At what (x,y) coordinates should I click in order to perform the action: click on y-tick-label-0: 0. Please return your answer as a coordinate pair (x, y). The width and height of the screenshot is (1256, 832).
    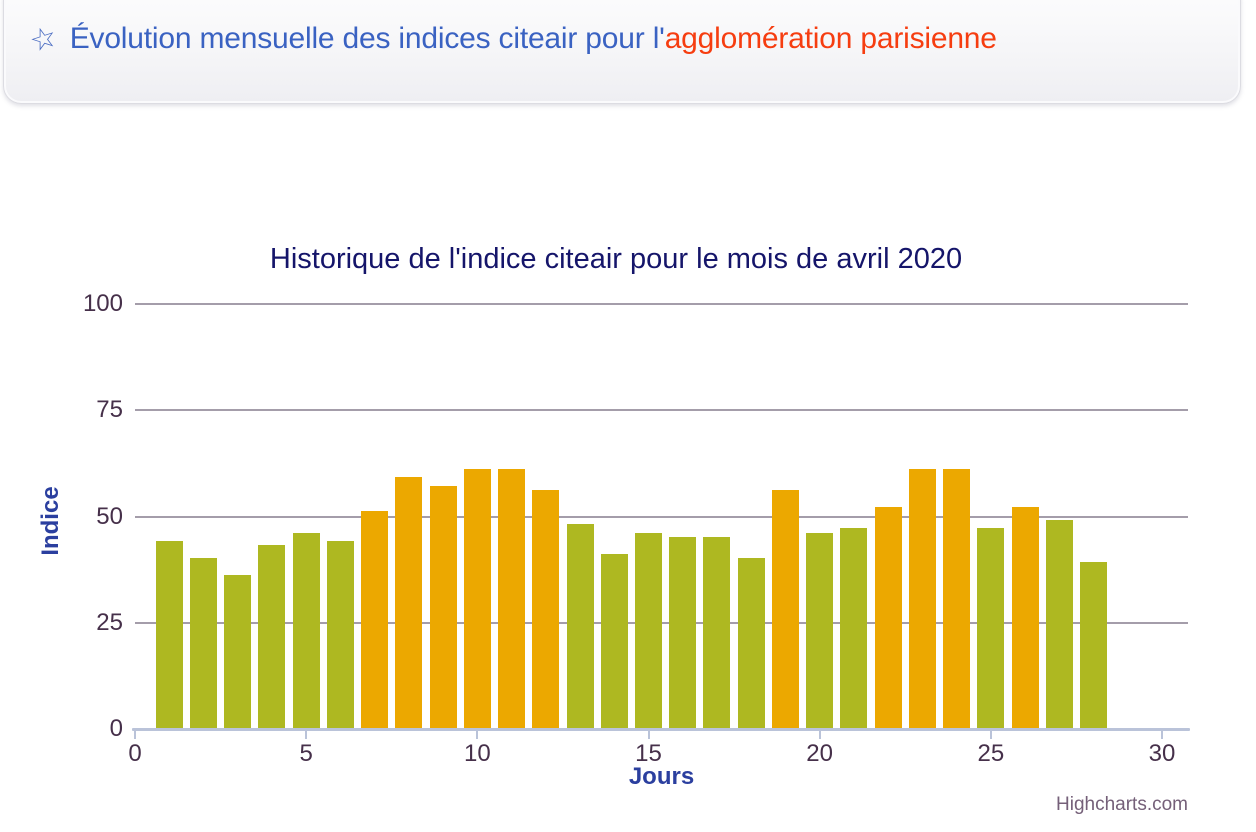
    Looking at the image, I should click on (116, 728).